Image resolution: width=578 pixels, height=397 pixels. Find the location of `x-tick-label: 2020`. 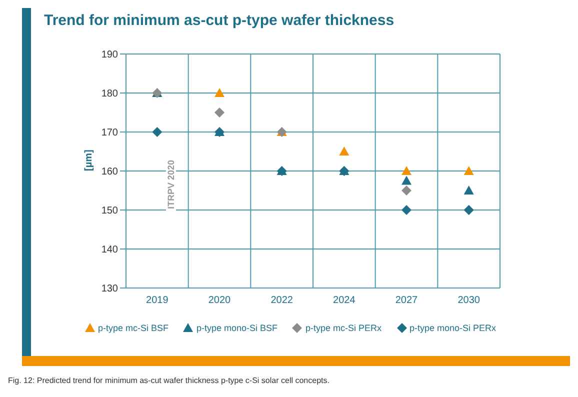

x-tick-label: 2020 is located at coordinates (220, 300).